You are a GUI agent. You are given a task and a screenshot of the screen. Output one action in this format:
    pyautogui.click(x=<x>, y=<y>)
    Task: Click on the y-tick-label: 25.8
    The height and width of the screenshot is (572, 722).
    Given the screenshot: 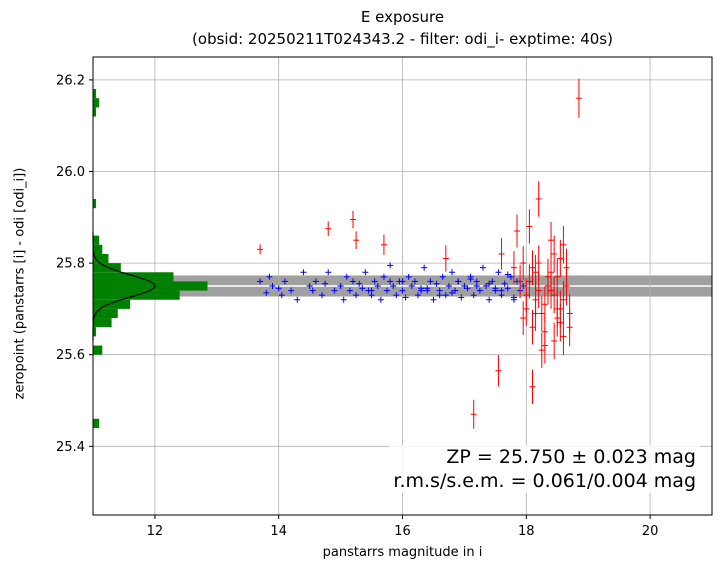 What is the action you would take?
    pyautogui.click(x=70, y=264)
    